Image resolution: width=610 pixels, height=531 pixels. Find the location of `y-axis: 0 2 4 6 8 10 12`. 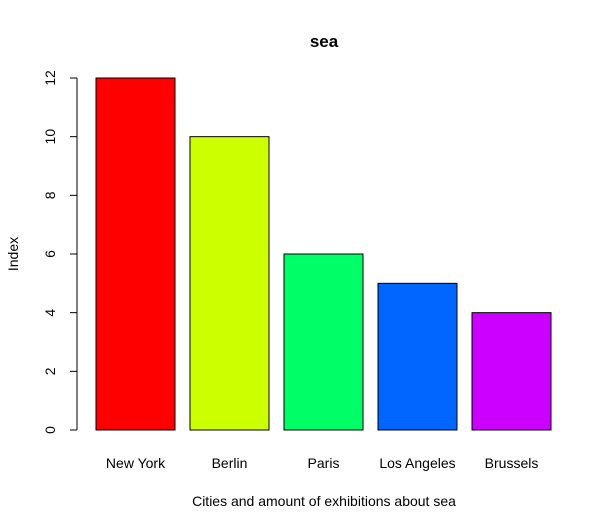

y-axis: 0 2 4 6 8 10 12 is located at coordinates (60, 252).